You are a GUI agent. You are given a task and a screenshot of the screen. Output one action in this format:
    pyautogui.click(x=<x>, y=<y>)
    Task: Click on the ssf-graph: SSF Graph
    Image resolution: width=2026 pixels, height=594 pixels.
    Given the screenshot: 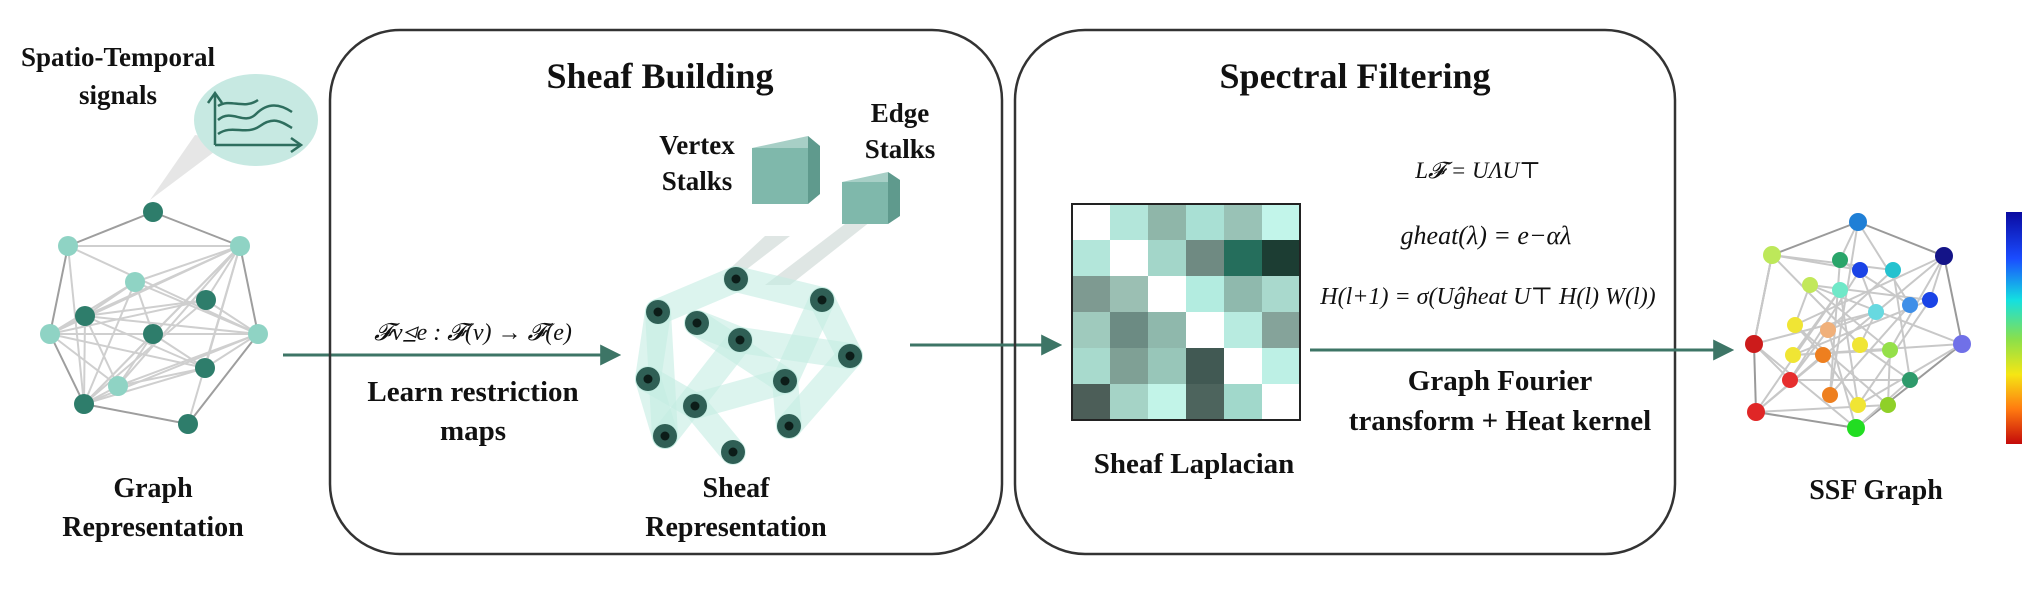 What is the action you would take?
    pyautogui.click(x=1858, y=359)
    